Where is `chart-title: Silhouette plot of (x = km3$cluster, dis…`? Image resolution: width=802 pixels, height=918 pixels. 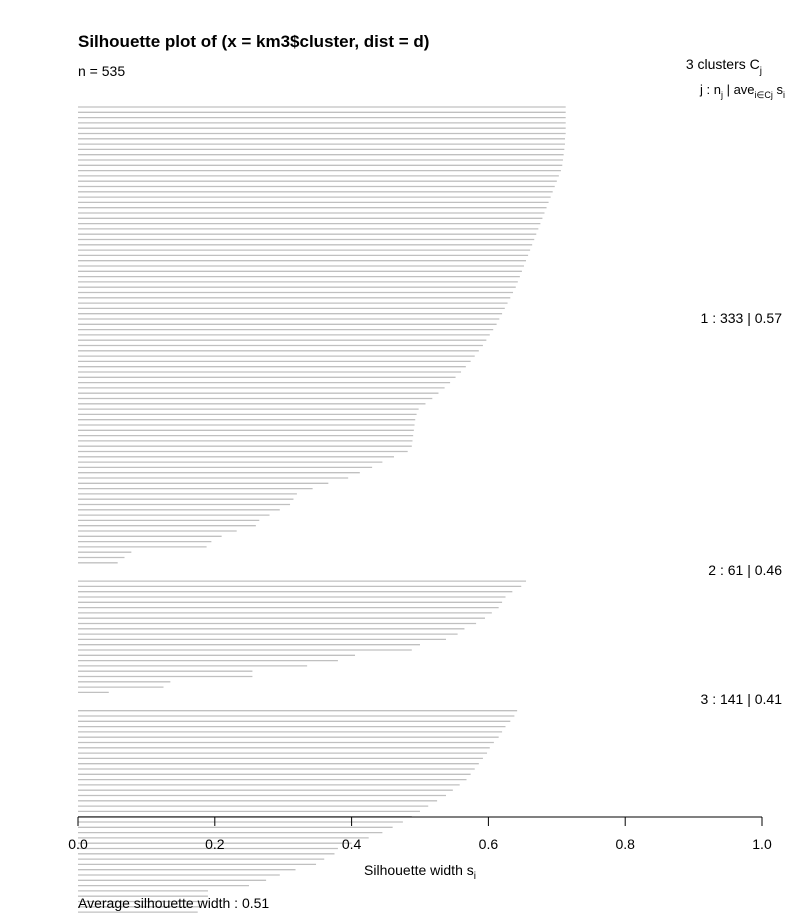 chart-title: Silhouette plot of (x = km3$cluster, dis… is located at coordinates (253, 41).